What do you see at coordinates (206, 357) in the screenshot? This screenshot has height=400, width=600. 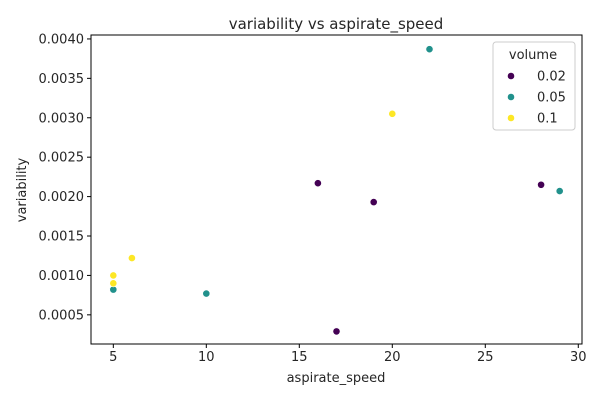 I see `x-tick-label: 10` at bounding box center [206, 357].